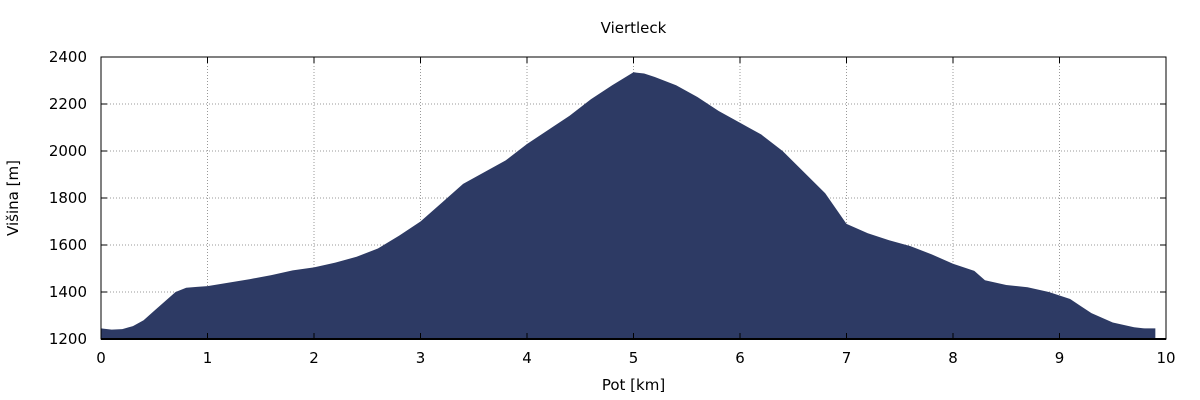 The width and height of the screenshot is (1200, 400). I want to click on y-tick-label: 1600, so click(68, 245).